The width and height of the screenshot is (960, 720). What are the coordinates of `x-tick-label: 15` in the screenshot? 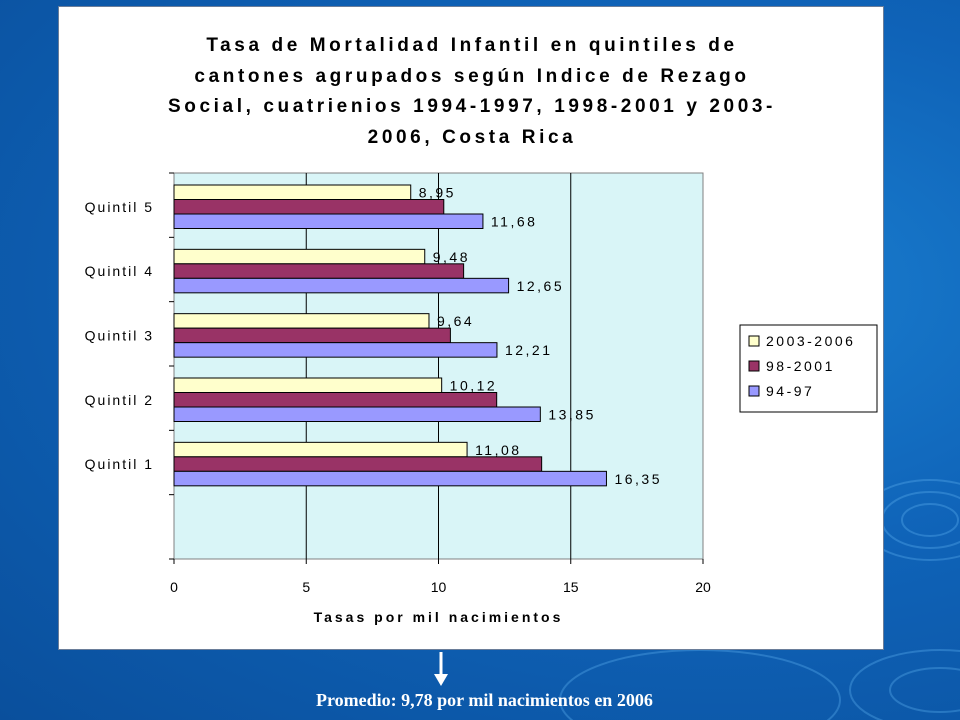 It's located at (571, 587).